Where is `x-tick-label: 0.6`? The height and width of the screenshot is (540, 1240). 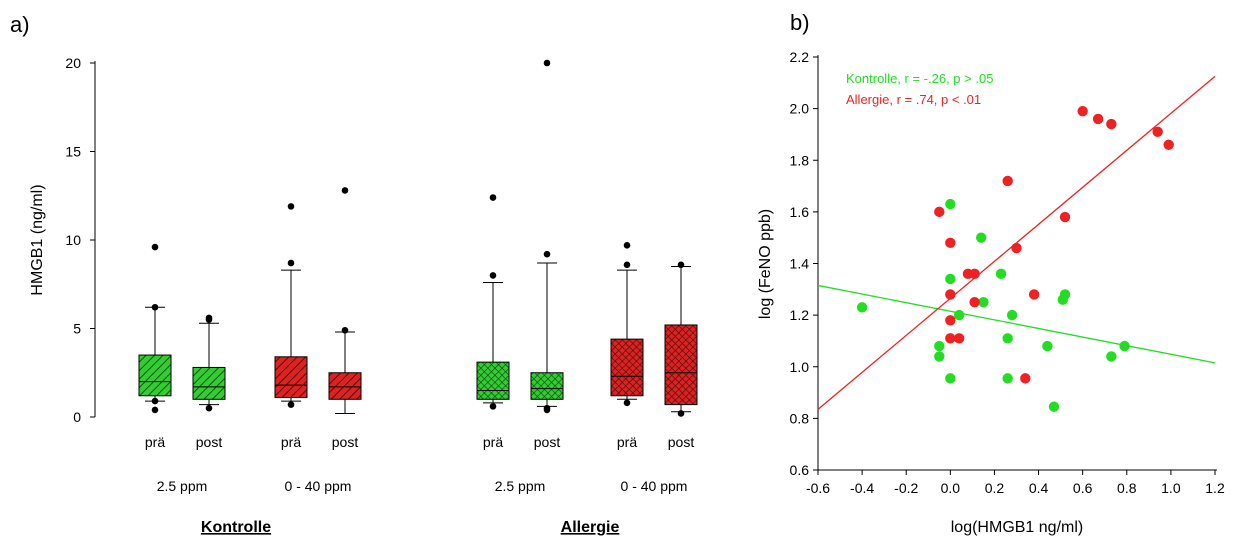
x-tick-label: 0.6 is located at coordinates (1083, 488).